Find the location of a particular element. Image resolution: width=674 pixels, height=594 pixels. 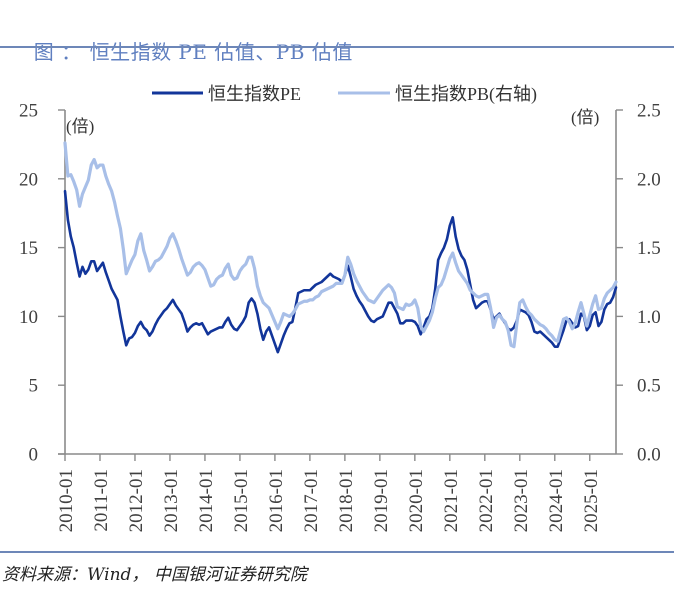

y-right-tick-label: 1.5 is located at coordinates (649, 248).